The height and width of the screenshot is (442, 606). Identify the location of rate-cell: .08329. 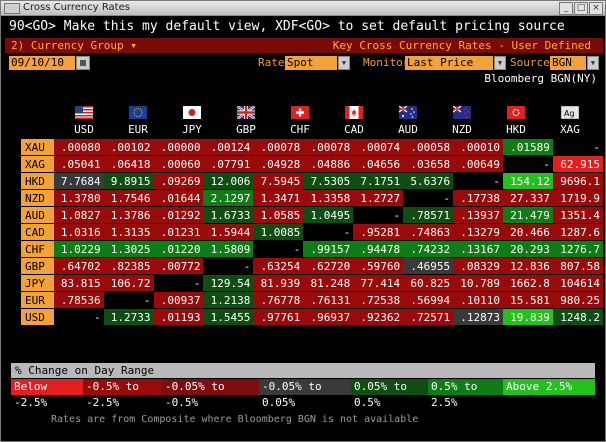
(478, 266).